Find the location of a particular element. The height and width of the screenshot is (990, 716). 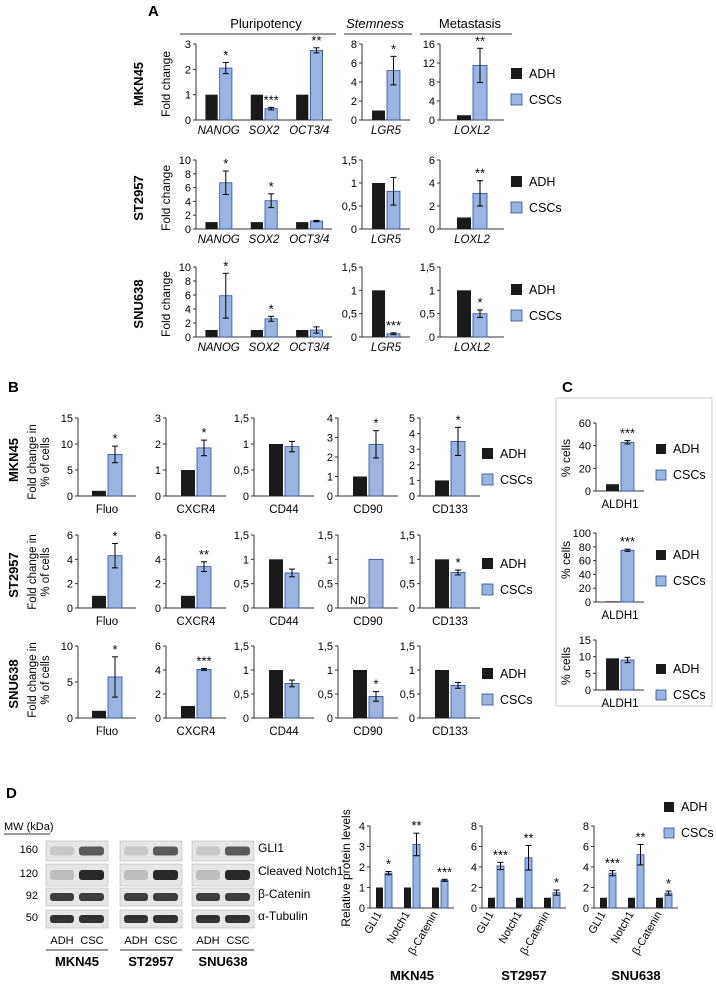

panel-a-ylabel: Fold change is located at coordinates (166, 84).